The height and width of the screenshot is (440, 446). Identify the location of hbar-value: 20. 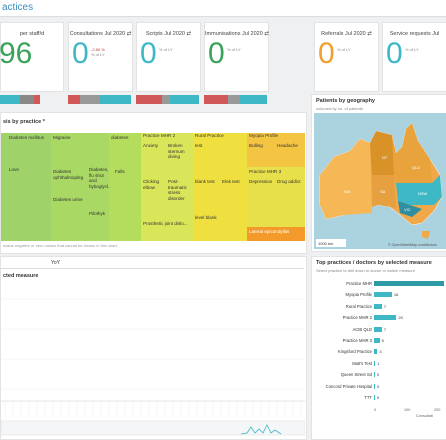
(400, 318).